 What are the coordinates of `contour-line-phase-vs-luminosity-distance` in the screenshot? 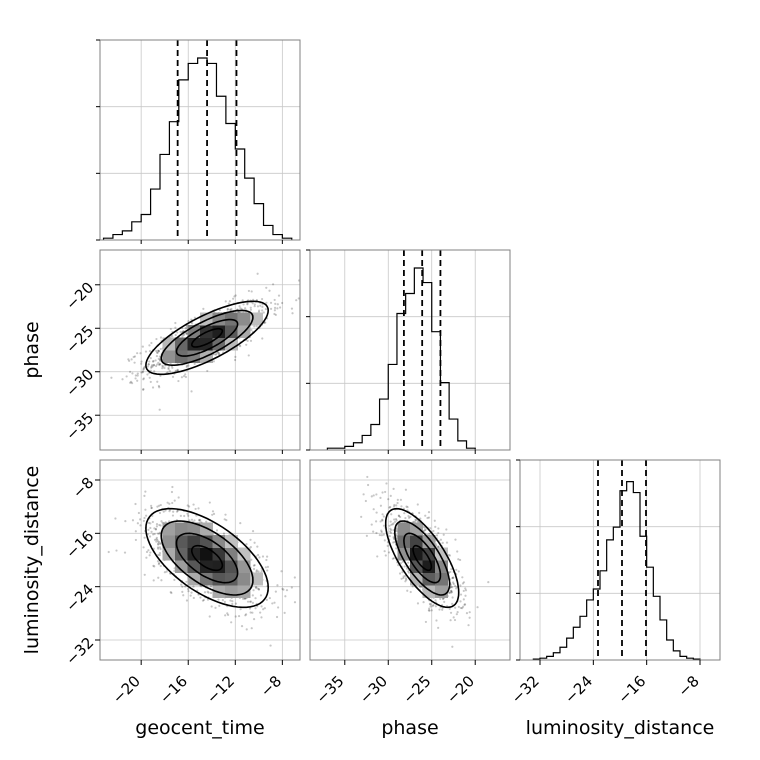 It's located at (422, 558).